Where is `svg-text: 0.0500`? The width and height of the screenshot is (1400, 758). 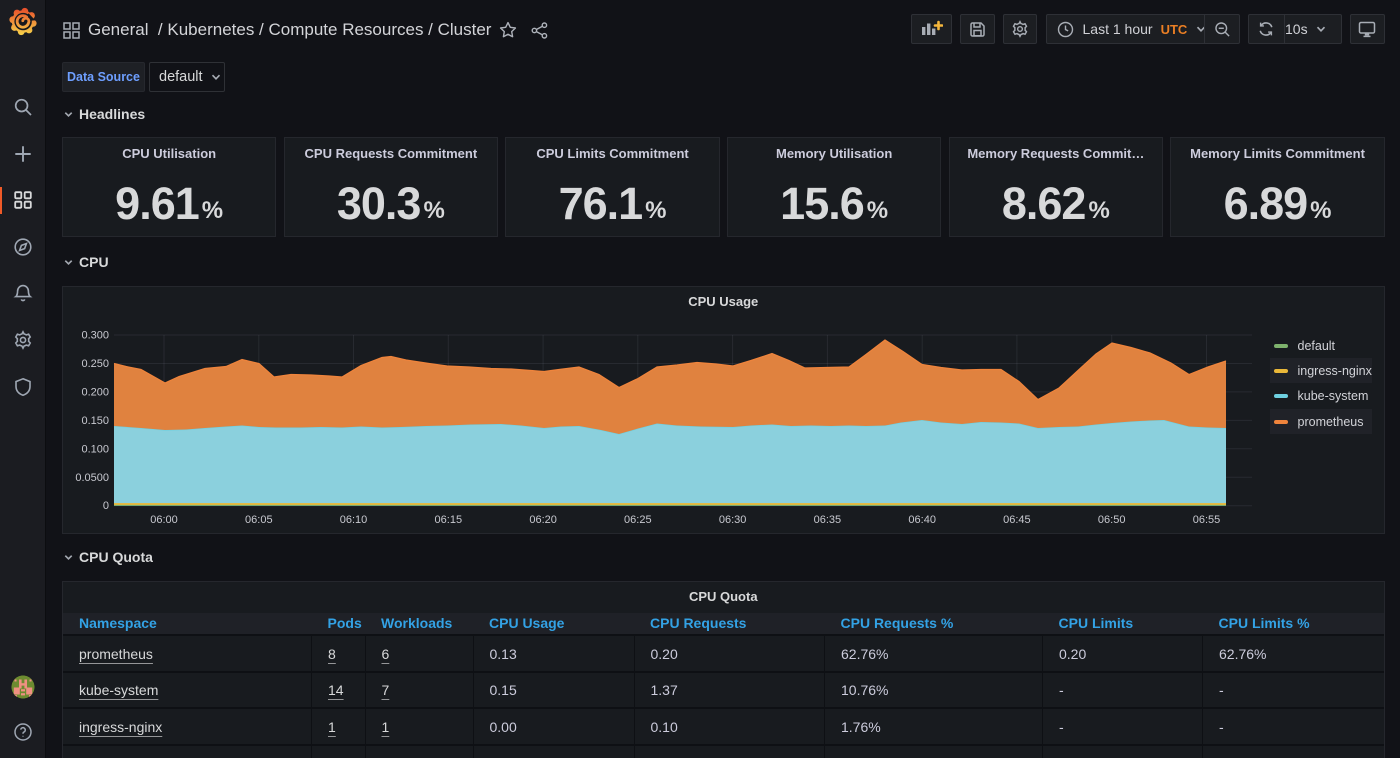
svg-text: 0.0500 is located at coordinates (92, 477).